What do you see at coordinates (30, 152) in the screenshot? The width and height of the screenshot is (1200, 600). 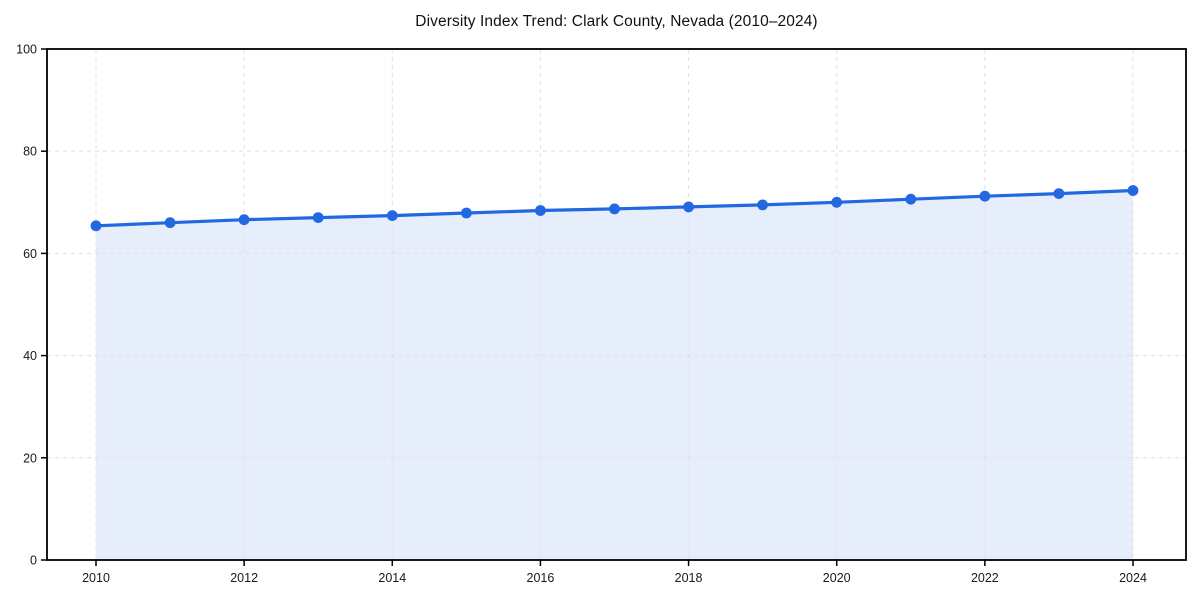 I see `y-axis-tick-label: 80` at bounding box center [30, 152].